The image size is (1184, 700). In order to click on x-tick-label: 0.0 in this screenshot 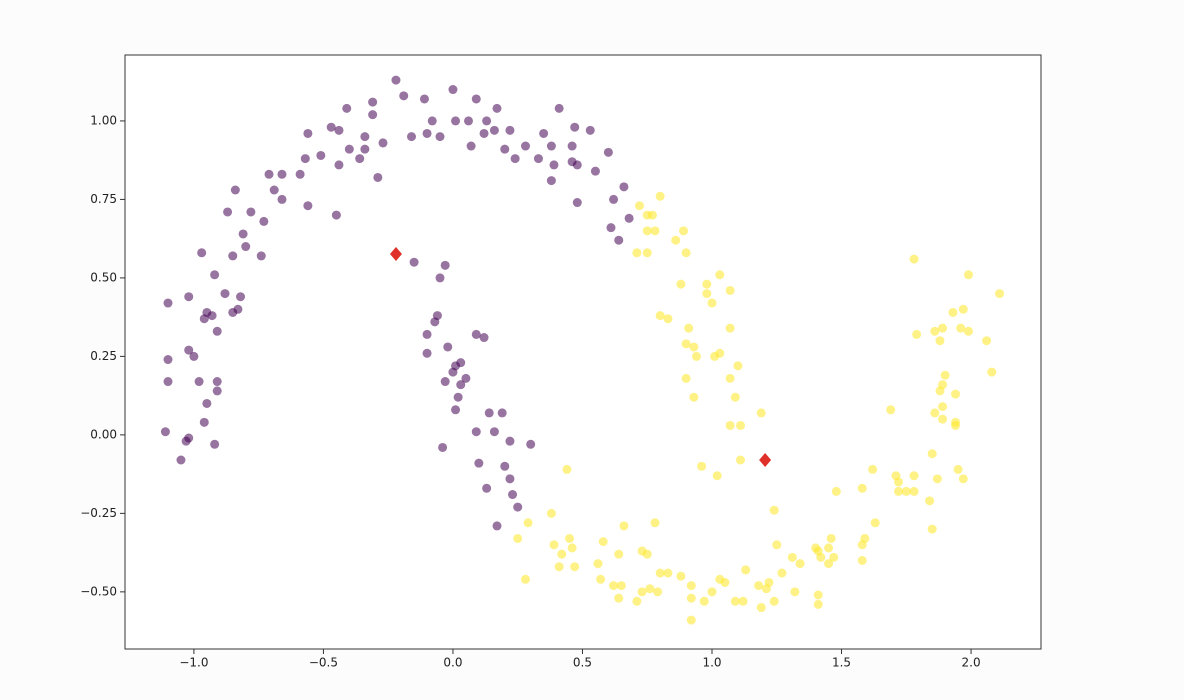, I will do `click(452, 663)`.